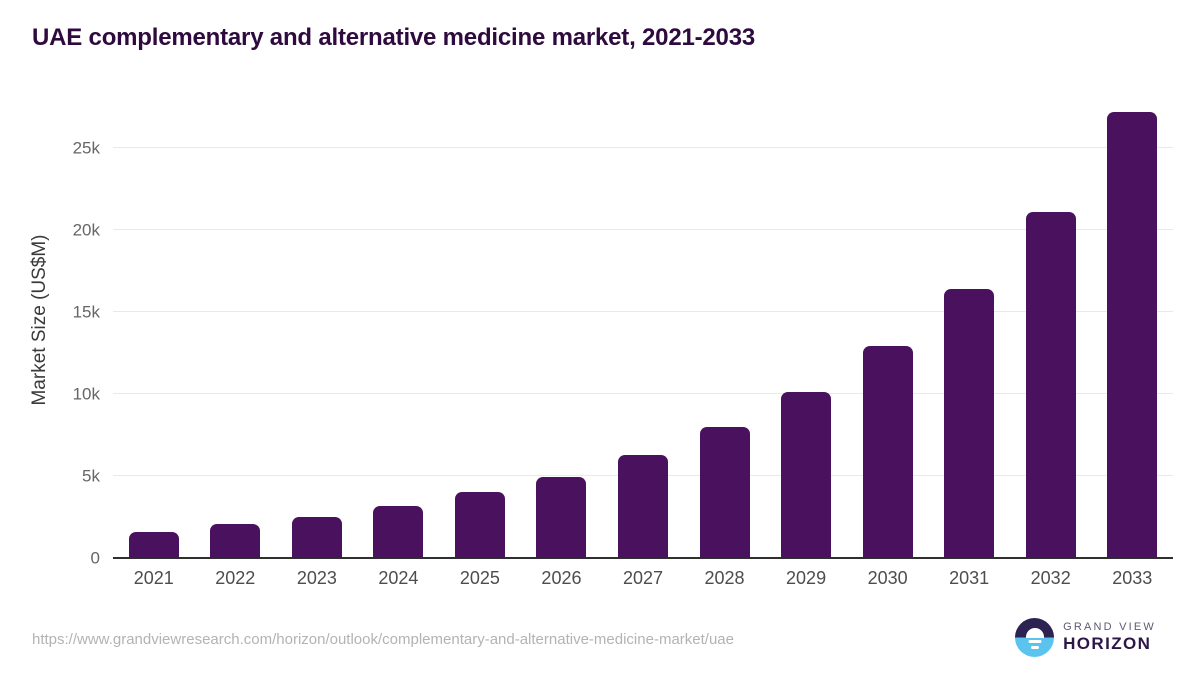 The image size is (1200, 675). I want to click on x-tick-label-2032: 2032, so click(1050, 578).